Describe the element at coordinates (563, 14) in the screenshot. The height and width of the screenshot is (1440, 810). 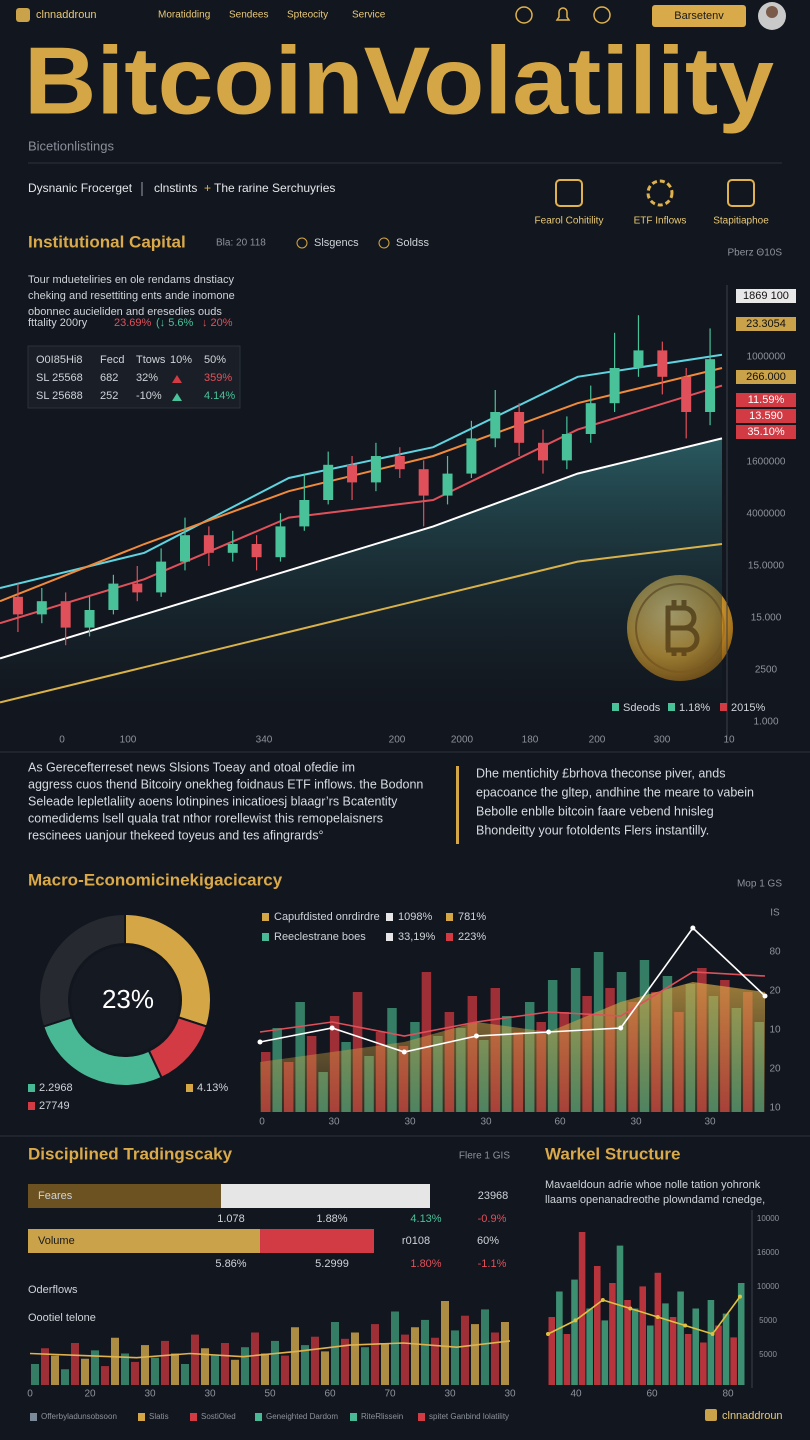
I see `bell-icon` at that location.